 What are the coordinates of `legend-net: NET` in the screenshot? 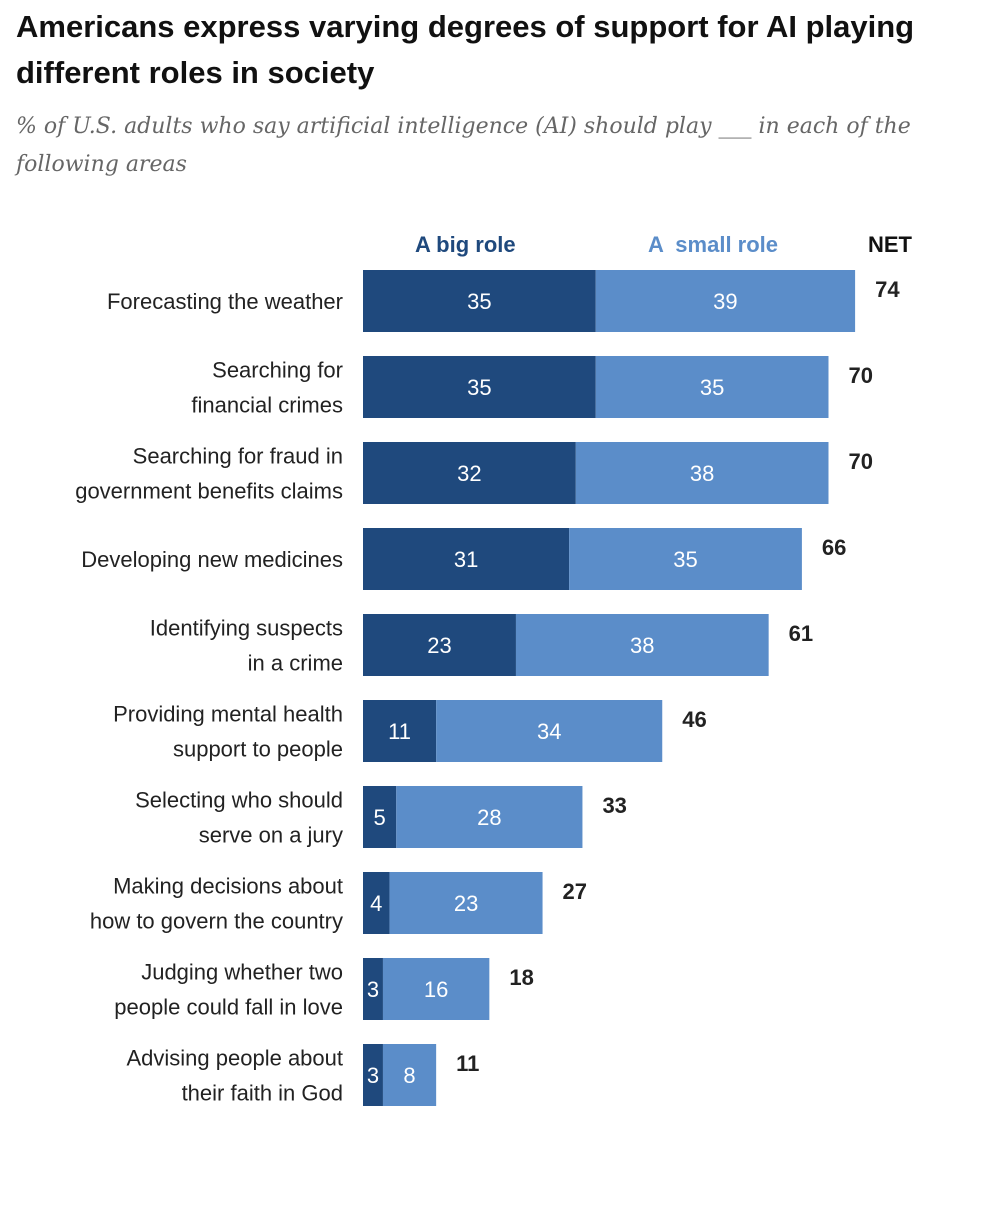 It's located at (890, 244).